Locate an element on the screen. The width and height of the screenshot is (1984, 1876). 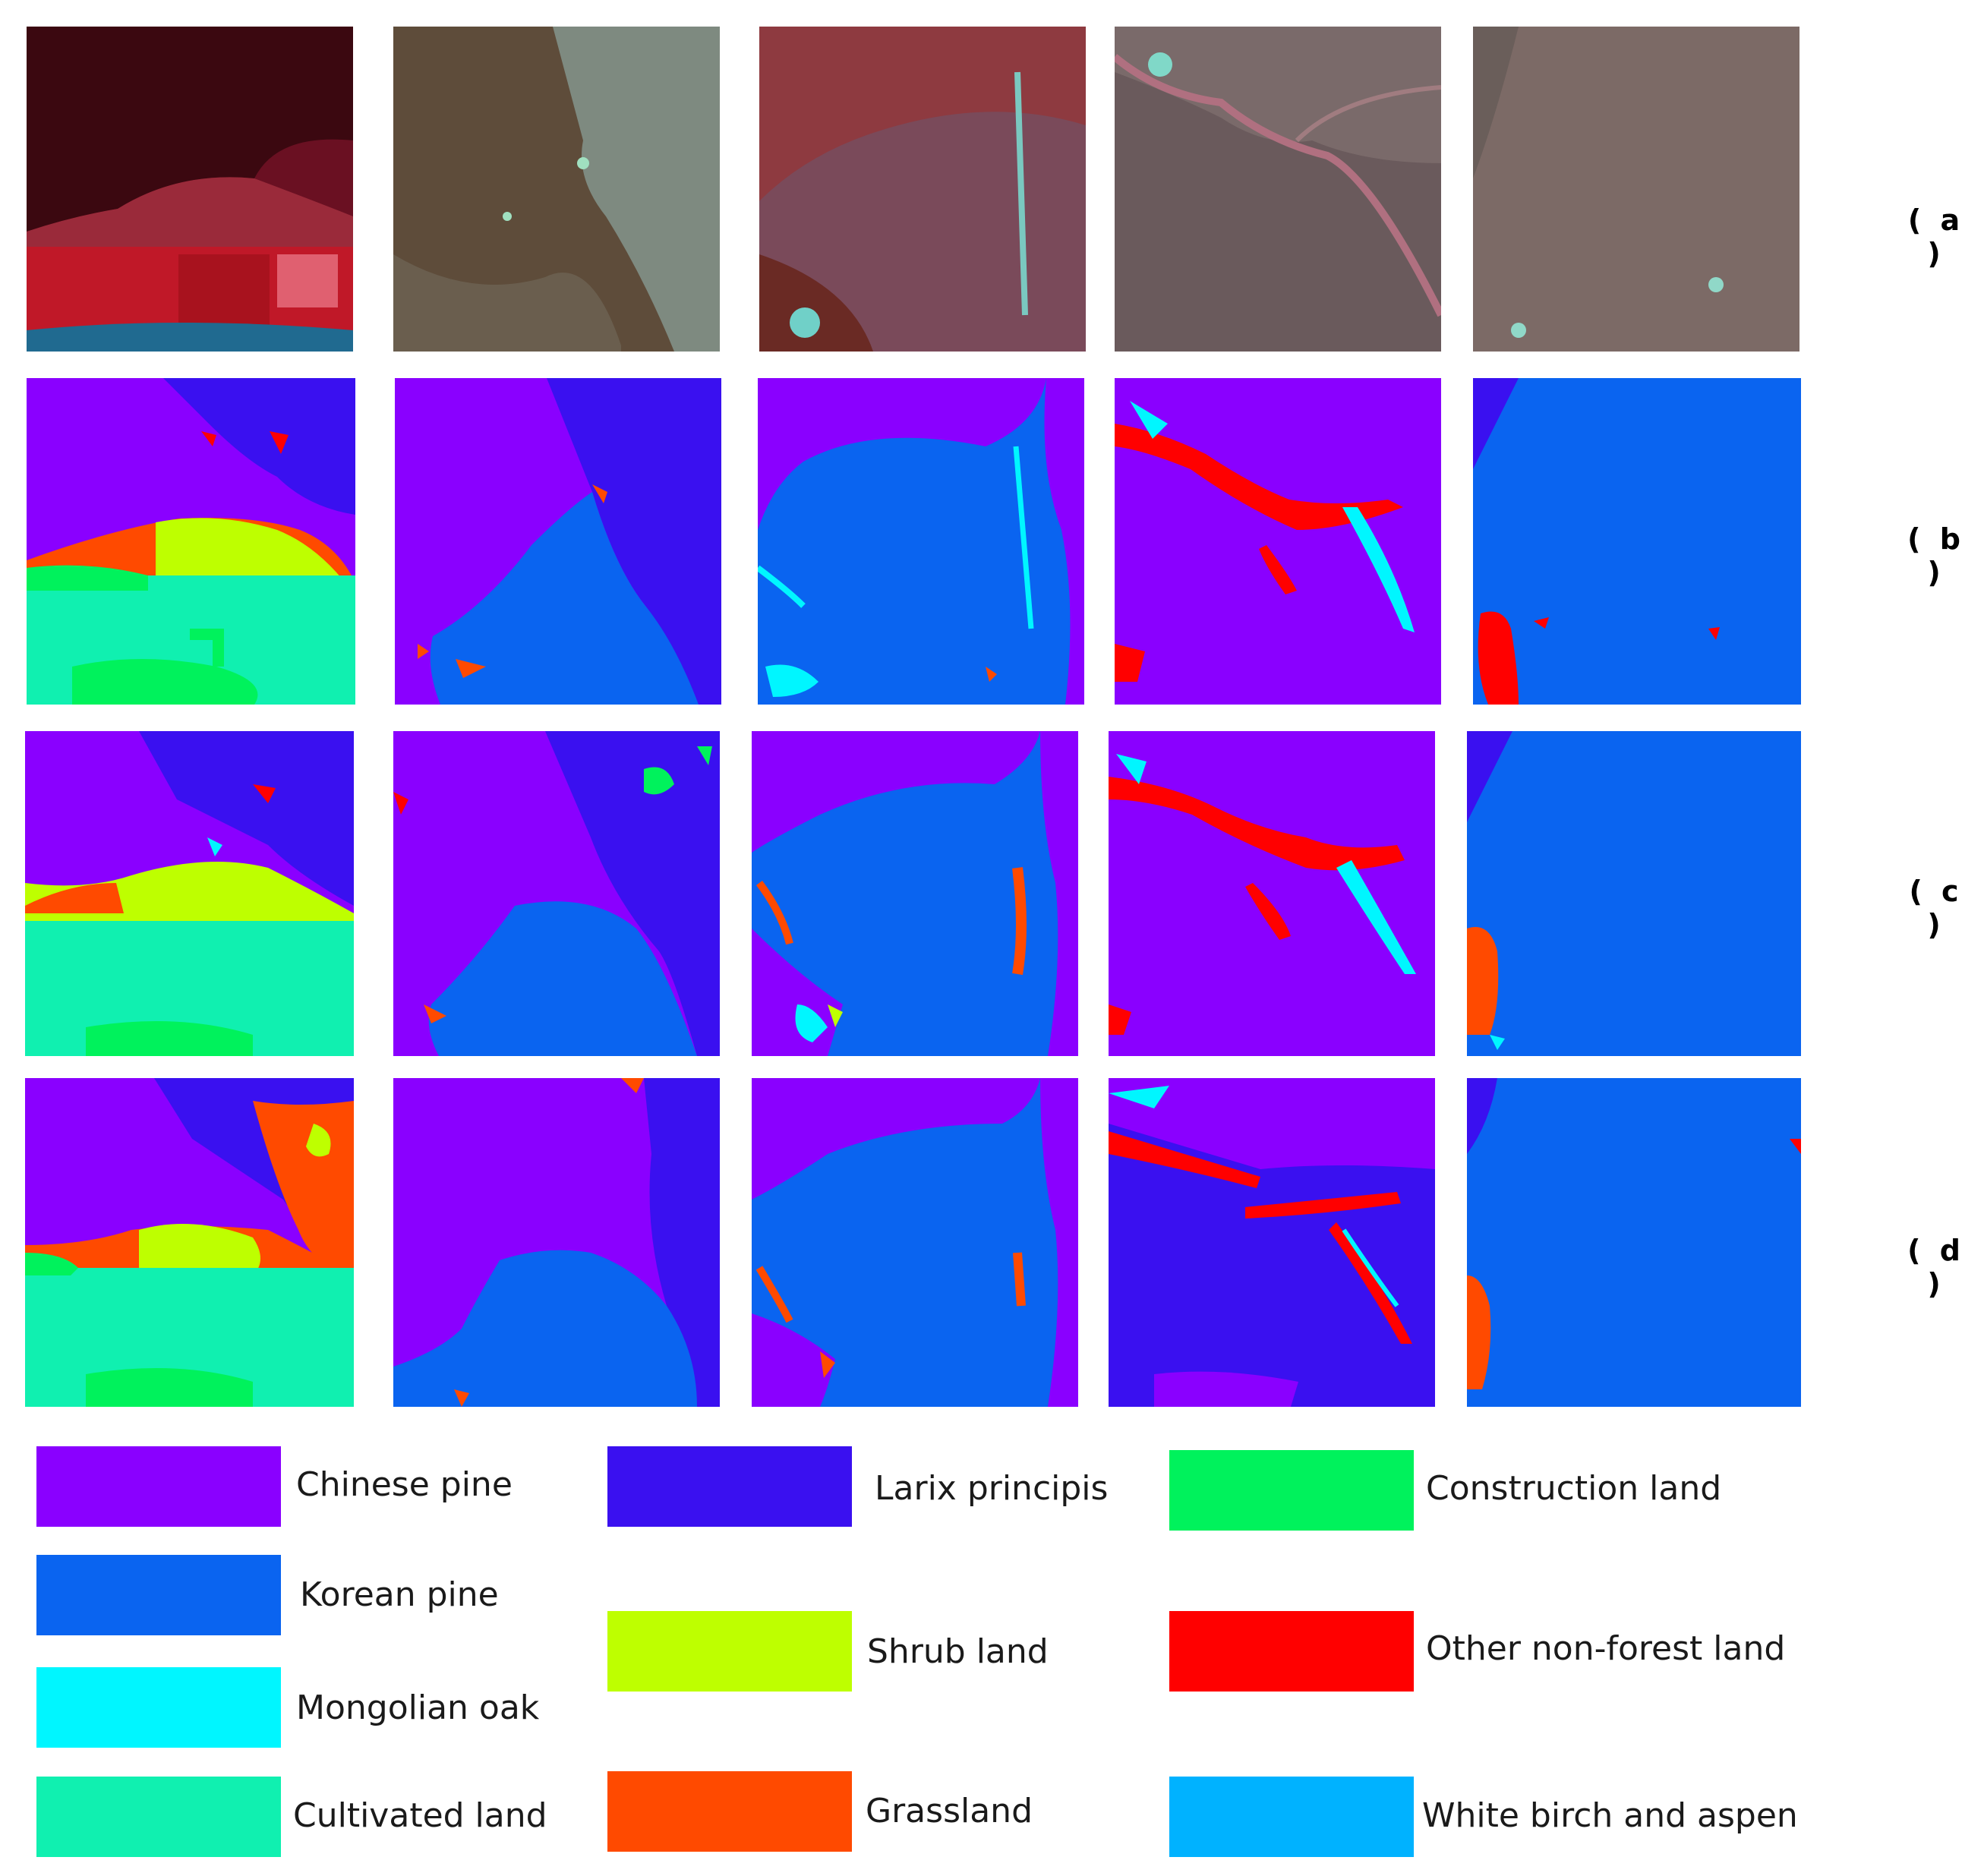
classification-map-b1 is located at coordinates (191, 541).